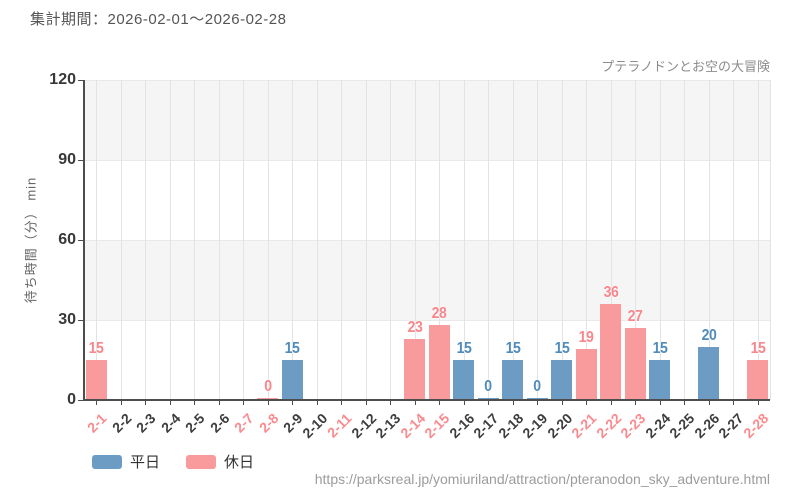 This screenshot has height=500, width=800. What do you see at coordinates (584, 426) in the screenshot?
I see `x-axis-label-2-21: 2-21` at bounding box center [584, 426].